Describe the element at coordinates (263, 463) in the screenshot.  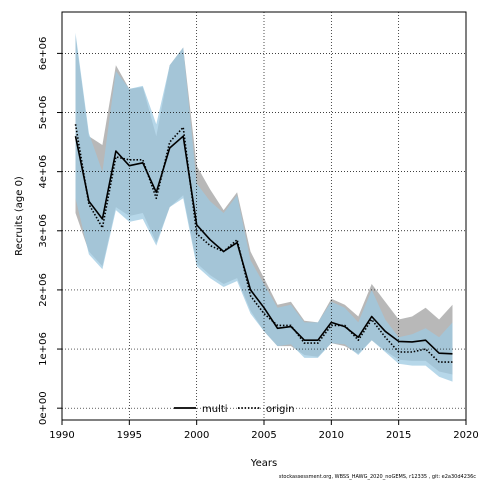
I see `x-axis-title: Years` at that location.